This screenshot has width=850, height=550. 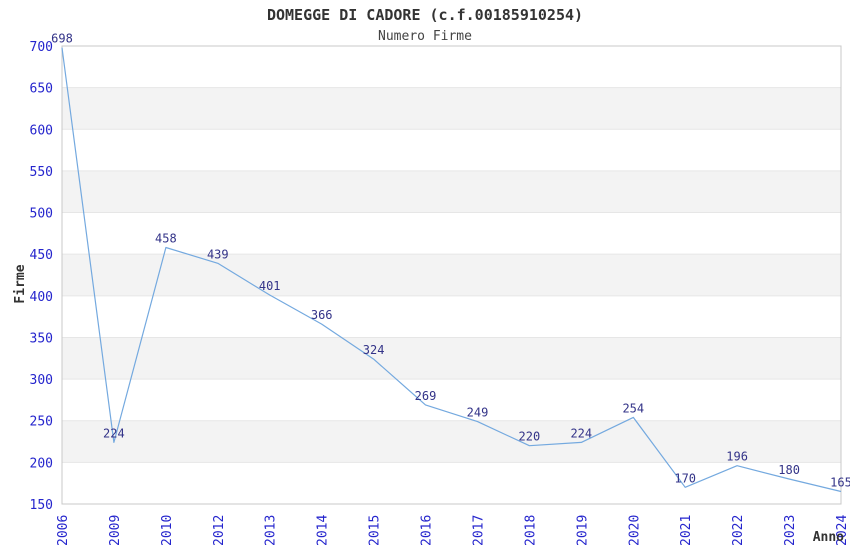 I want to click on data-point-label: 458, so click(x=166, y=239).